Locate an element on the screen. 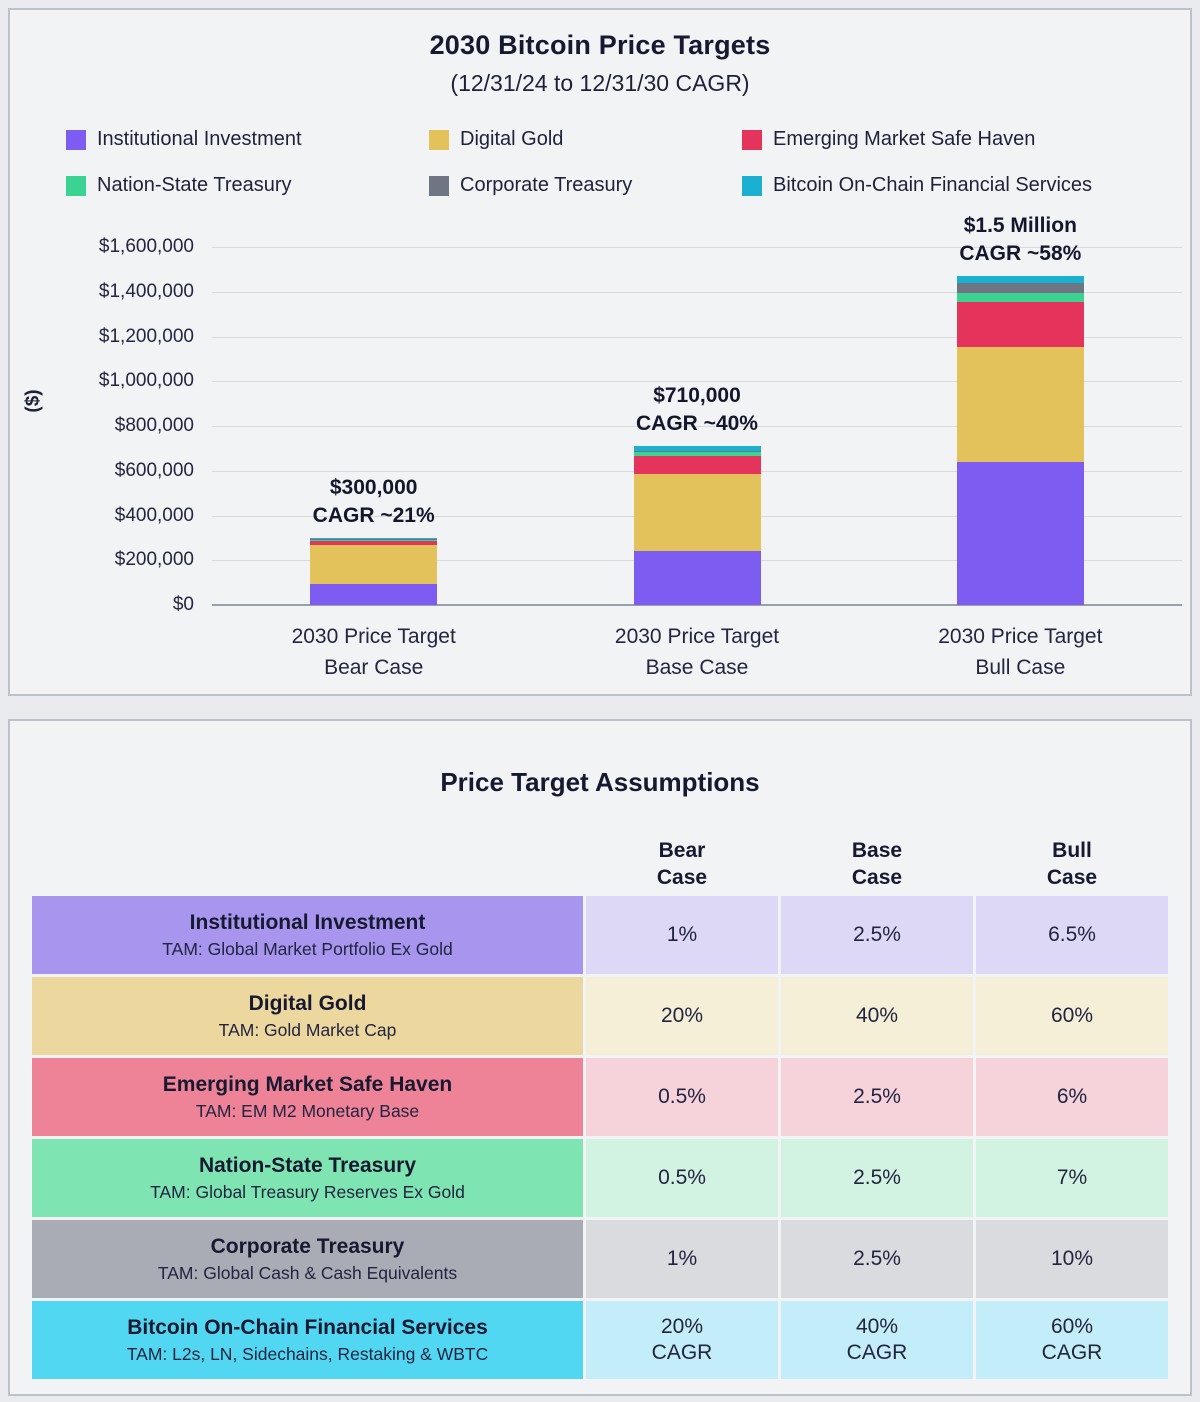  y-tick-label: $1,600,000 is located at coordinates (146, 246).